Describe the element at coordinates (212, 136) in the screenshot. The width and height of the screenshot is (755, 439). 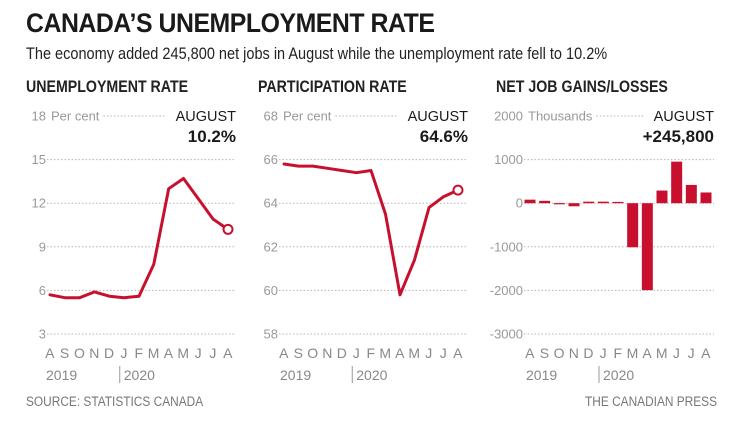
I see `latest-value: 10.2%` at that location.